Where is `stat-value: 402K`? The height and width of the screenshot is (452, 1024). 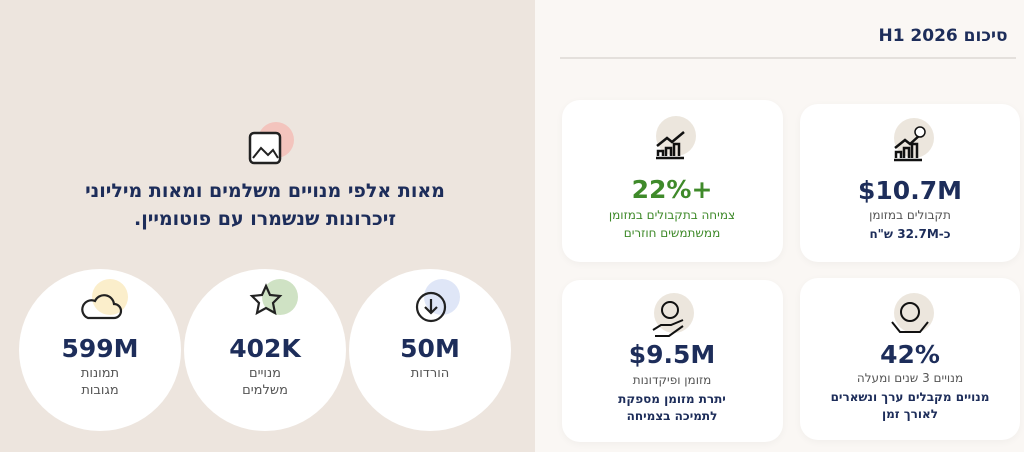 stat-value: 402K is located at coordinates (265, 348).